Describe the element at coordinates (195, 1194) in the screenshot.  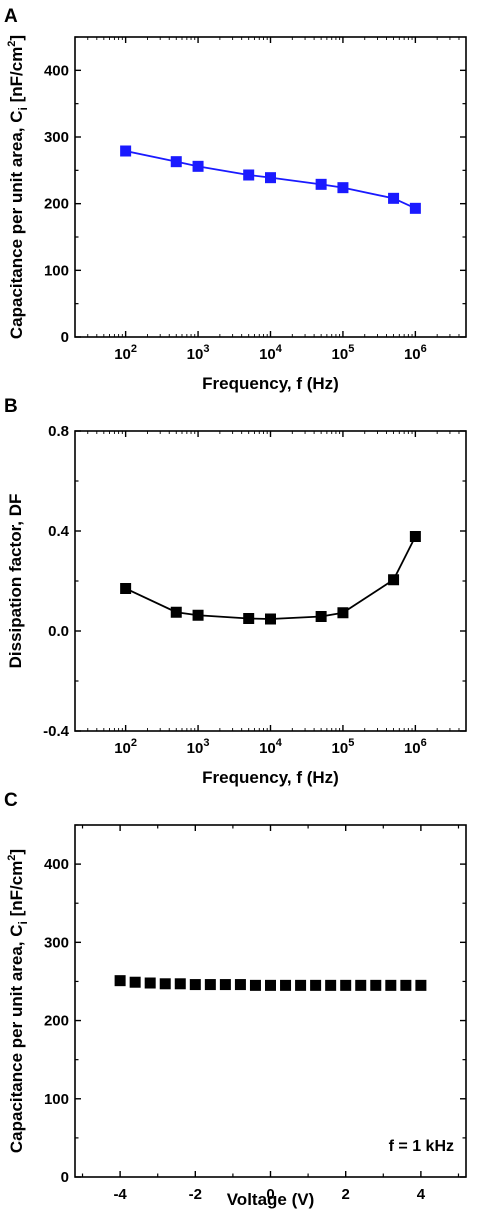
I see `x-tick-label: -2` at that location.